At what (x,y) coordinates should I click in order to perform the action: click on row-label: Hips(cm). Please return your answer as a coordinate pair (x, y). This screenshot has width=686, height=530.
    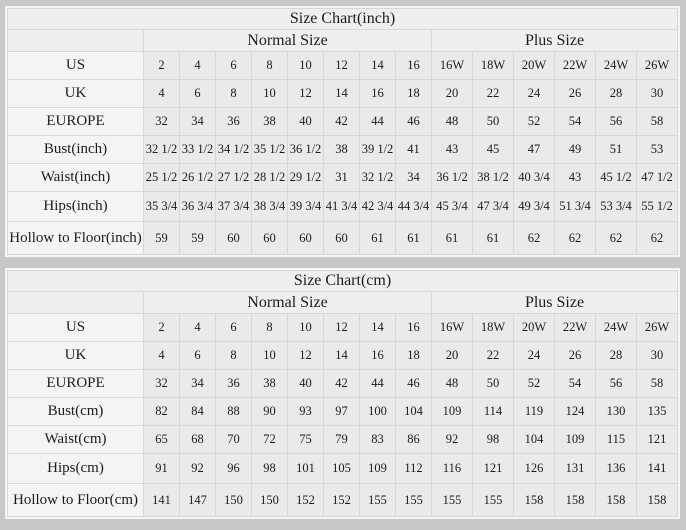
    Looking at the image, I should click on (75, 468).